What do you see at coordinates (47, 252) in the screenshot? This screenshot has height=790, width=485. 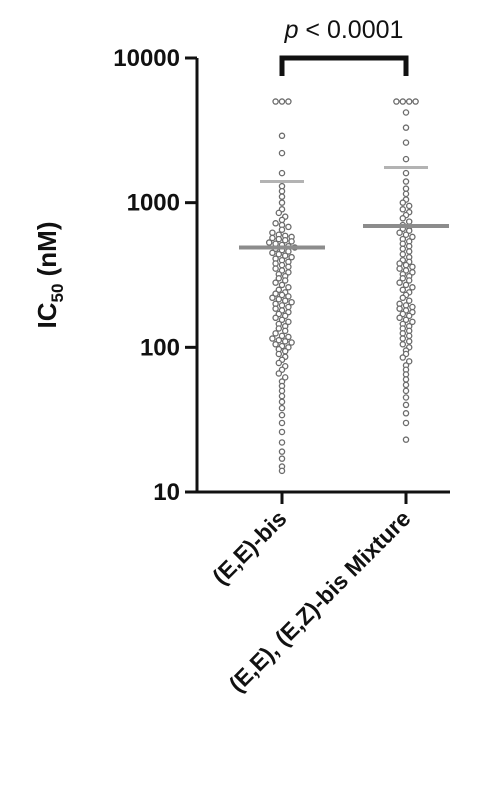 I see `y-axis-label-unit: (nM)` at bounding box center [47, 252].